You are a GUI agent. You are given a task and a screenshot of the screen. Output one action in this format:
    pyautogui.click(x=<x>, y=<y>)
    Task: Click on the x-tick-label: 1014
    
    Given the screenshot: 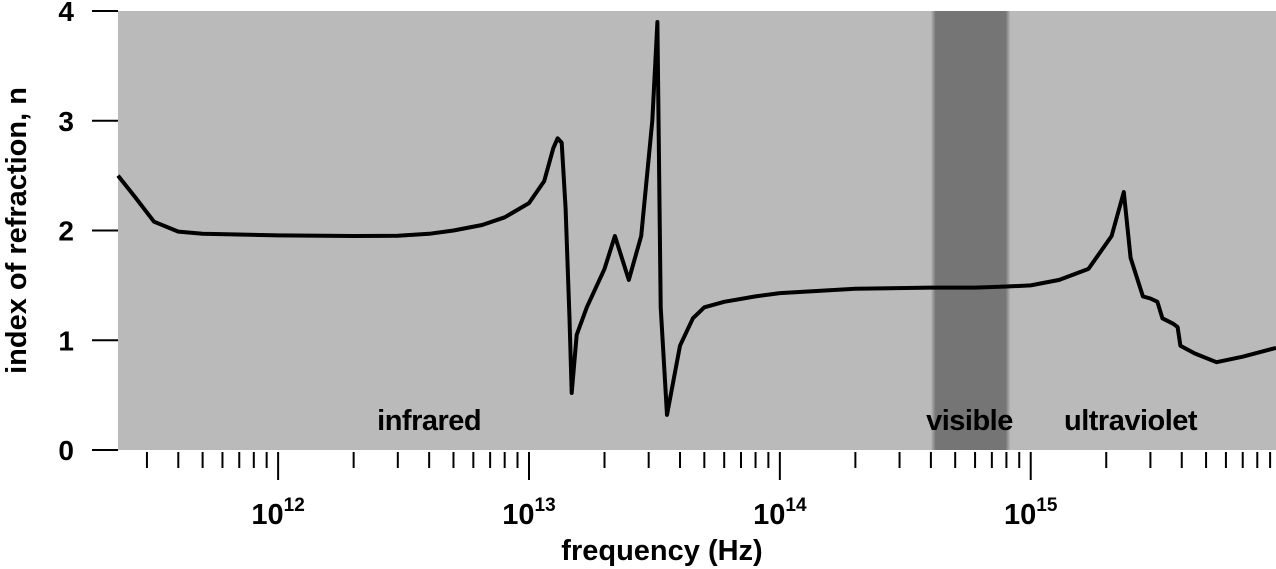 What is the action you would take?
    pyautogui.click(x=780, y=513)
    